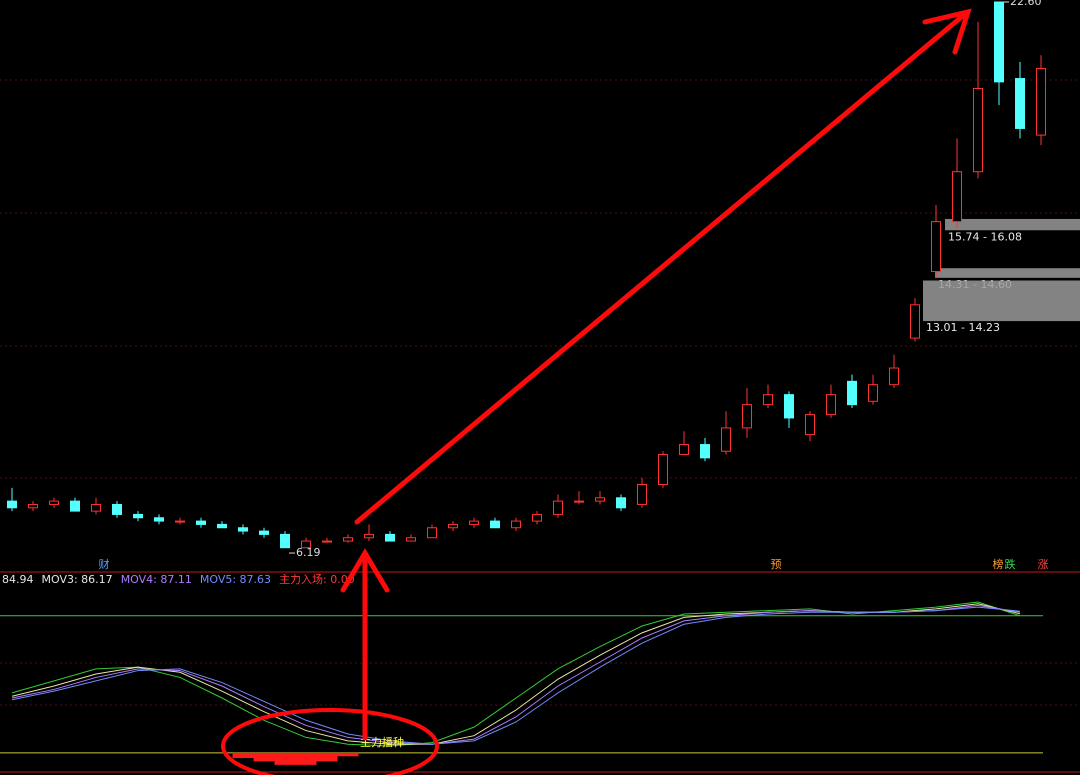 This screenshot has width=1080, height=775. I want to click on indicator-header: 主力入场: 0.00, so click(317, 579).